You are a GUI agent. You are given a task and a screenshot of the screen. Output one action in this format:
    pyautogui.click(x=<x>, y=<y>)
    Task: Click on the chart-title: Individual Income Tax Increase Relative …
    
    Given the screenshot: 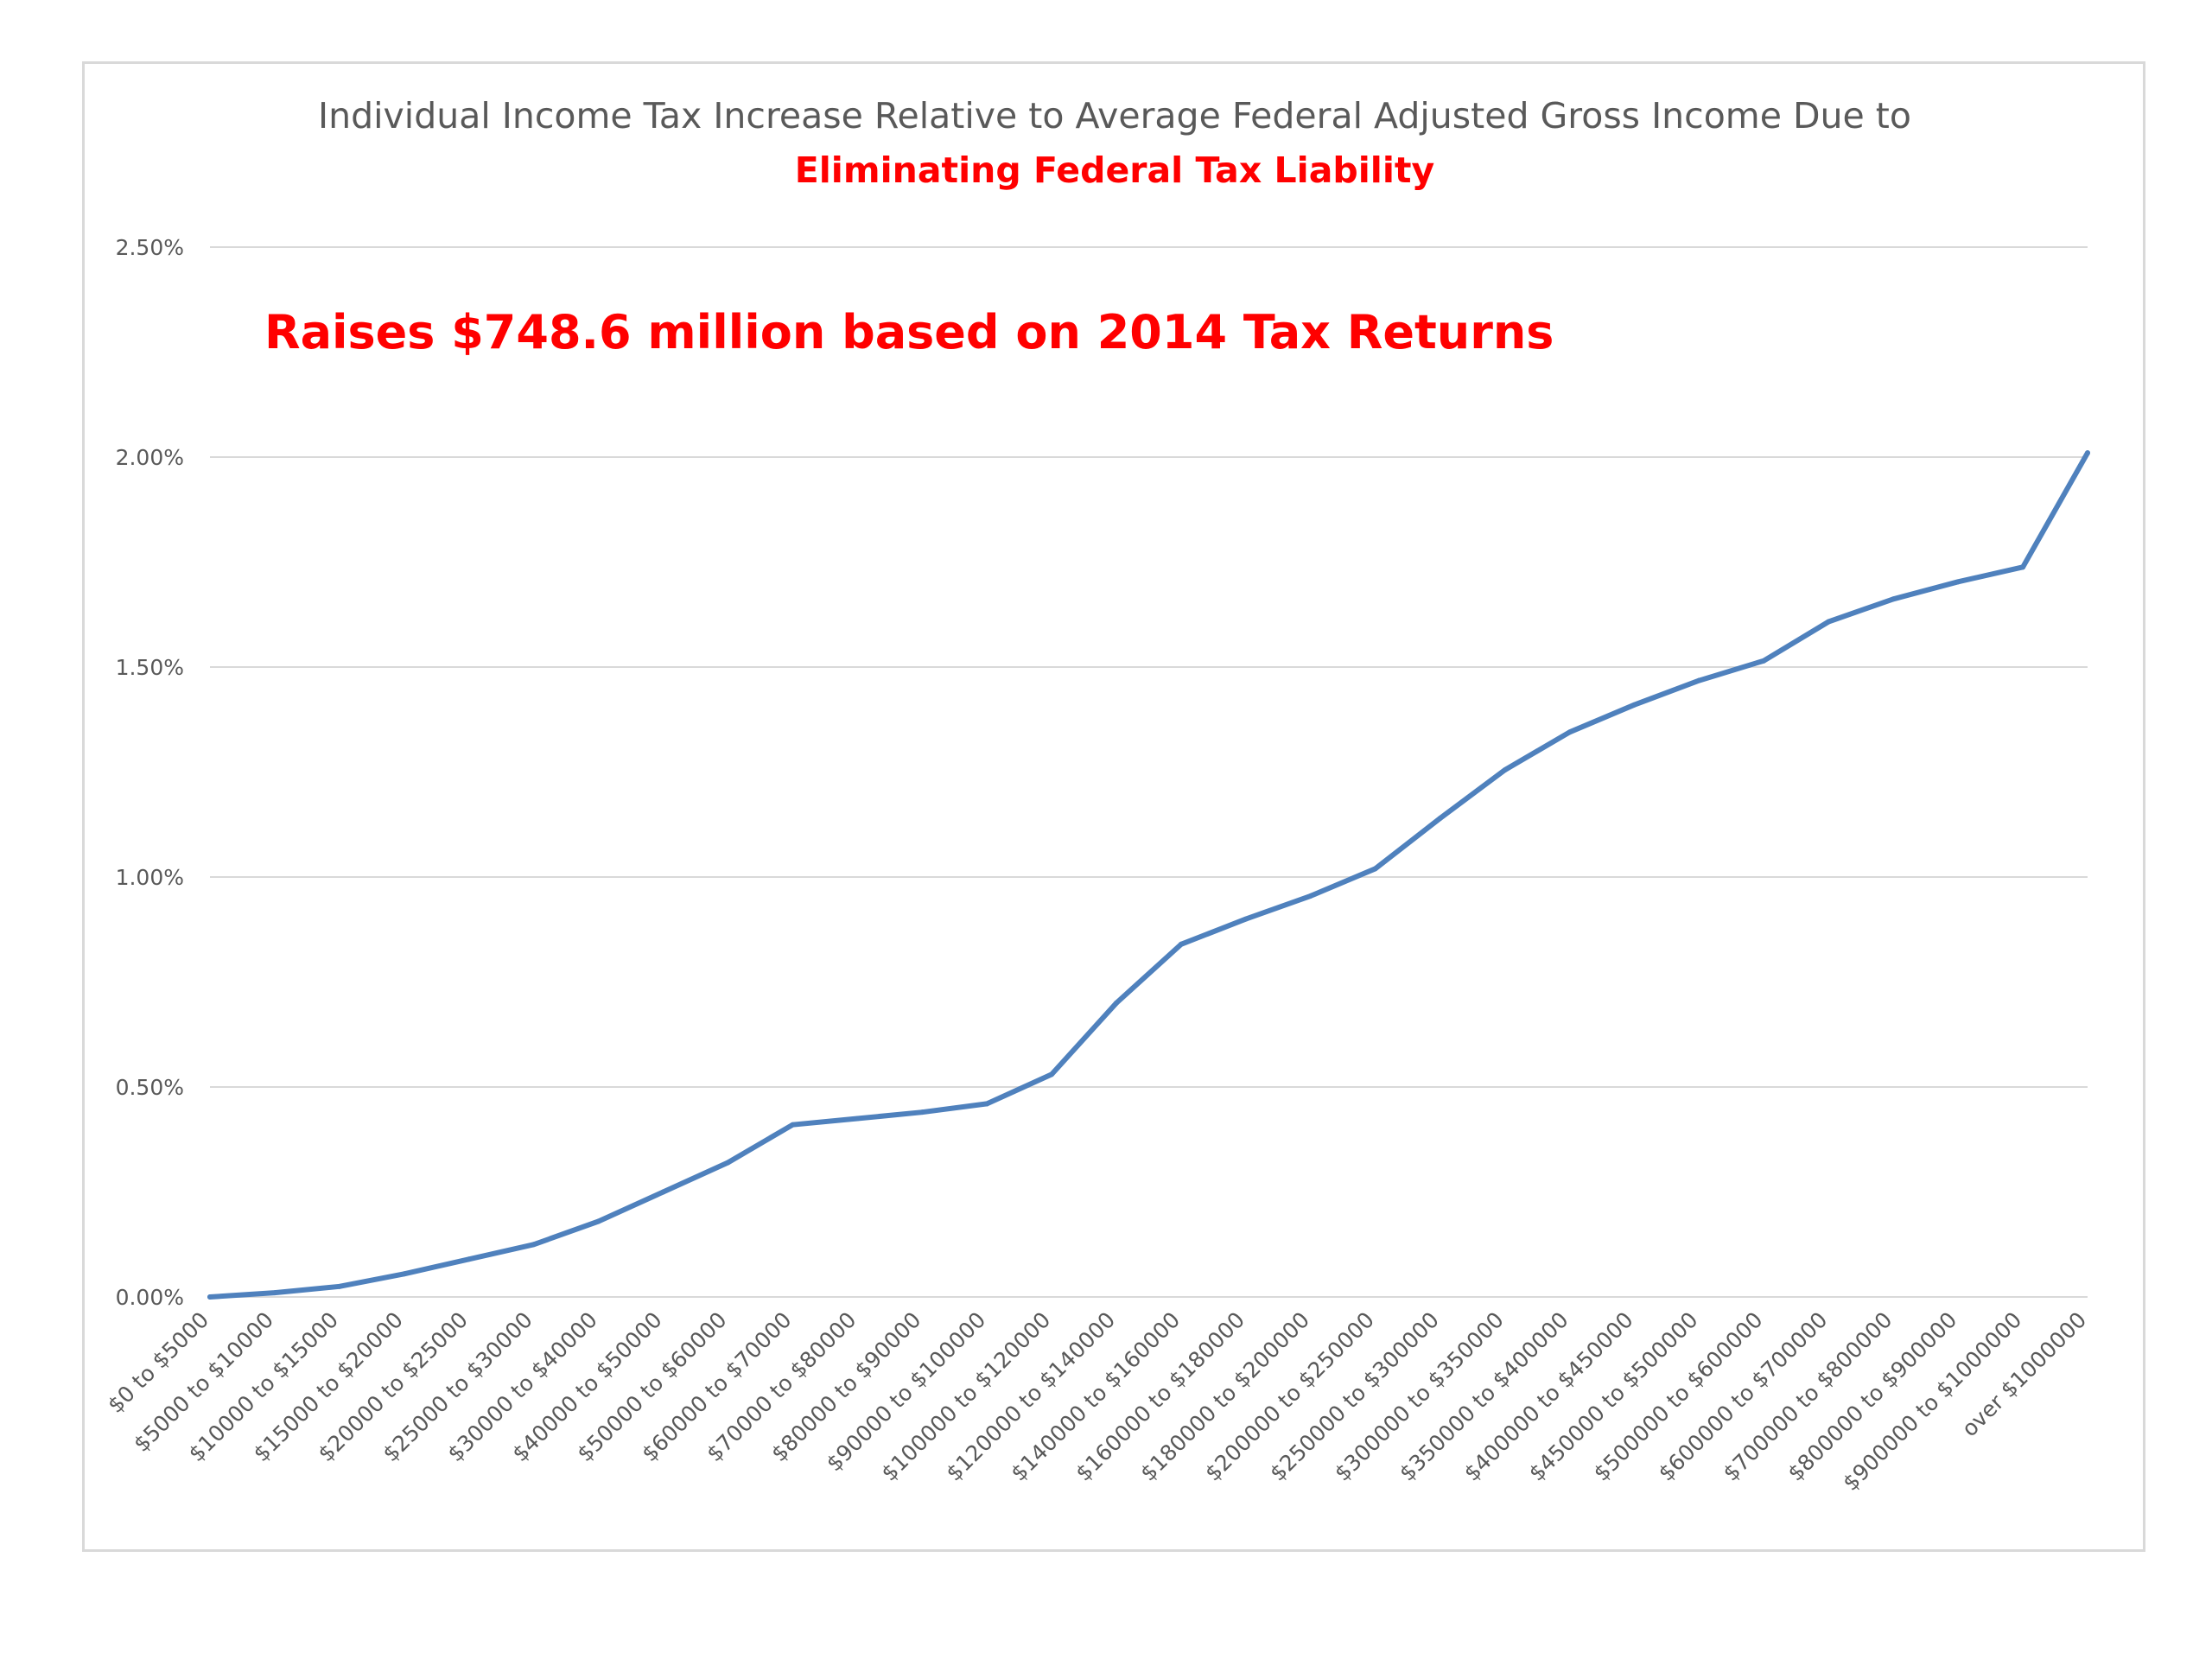 What is the action you would take?
    pyautogui.click(x=1114, y=116)
    